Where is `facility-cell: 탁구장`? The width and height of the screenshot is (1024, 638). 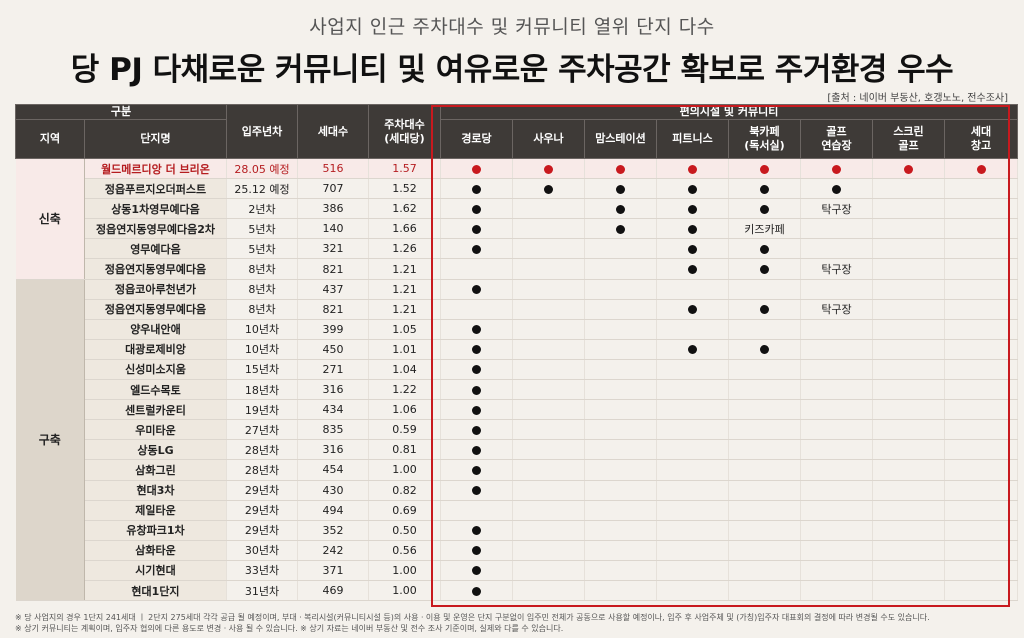 facility-cell: 탁구장 is located at coordinates (836, 209).